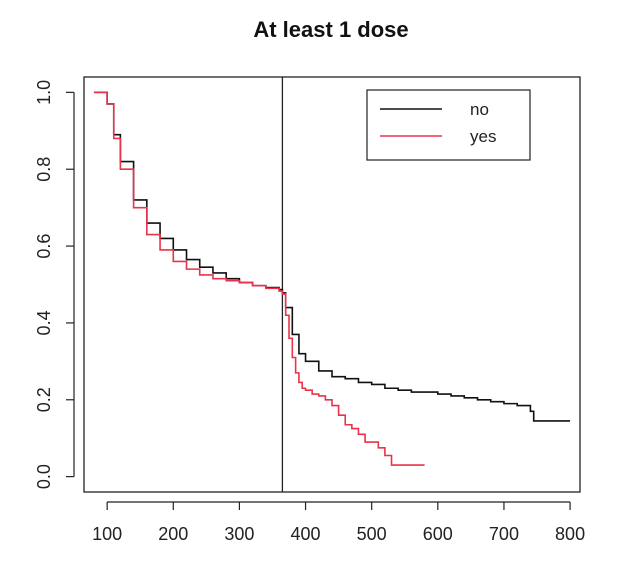 Image resolution: width=630 pixels, height=564 pixels. Describe the element at coordinates (338, 522) in the screenshot. I see `x-axis: 100 200 300 400 500 600 700 800` at that location.